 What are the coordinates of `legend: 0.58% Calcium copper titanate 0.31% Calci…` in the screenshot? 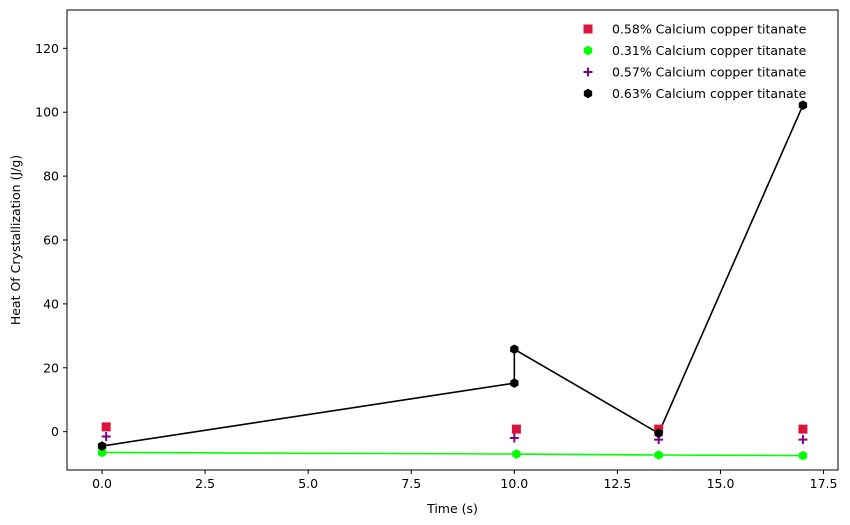 It's located at (695, 61).